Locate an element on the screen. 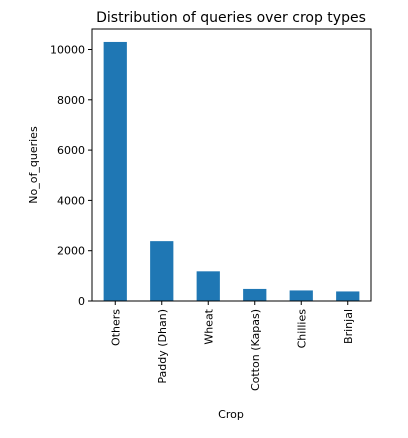 The image size is (408, 438). x-tick-label: Brinjal is located at coordinates (348, 326).